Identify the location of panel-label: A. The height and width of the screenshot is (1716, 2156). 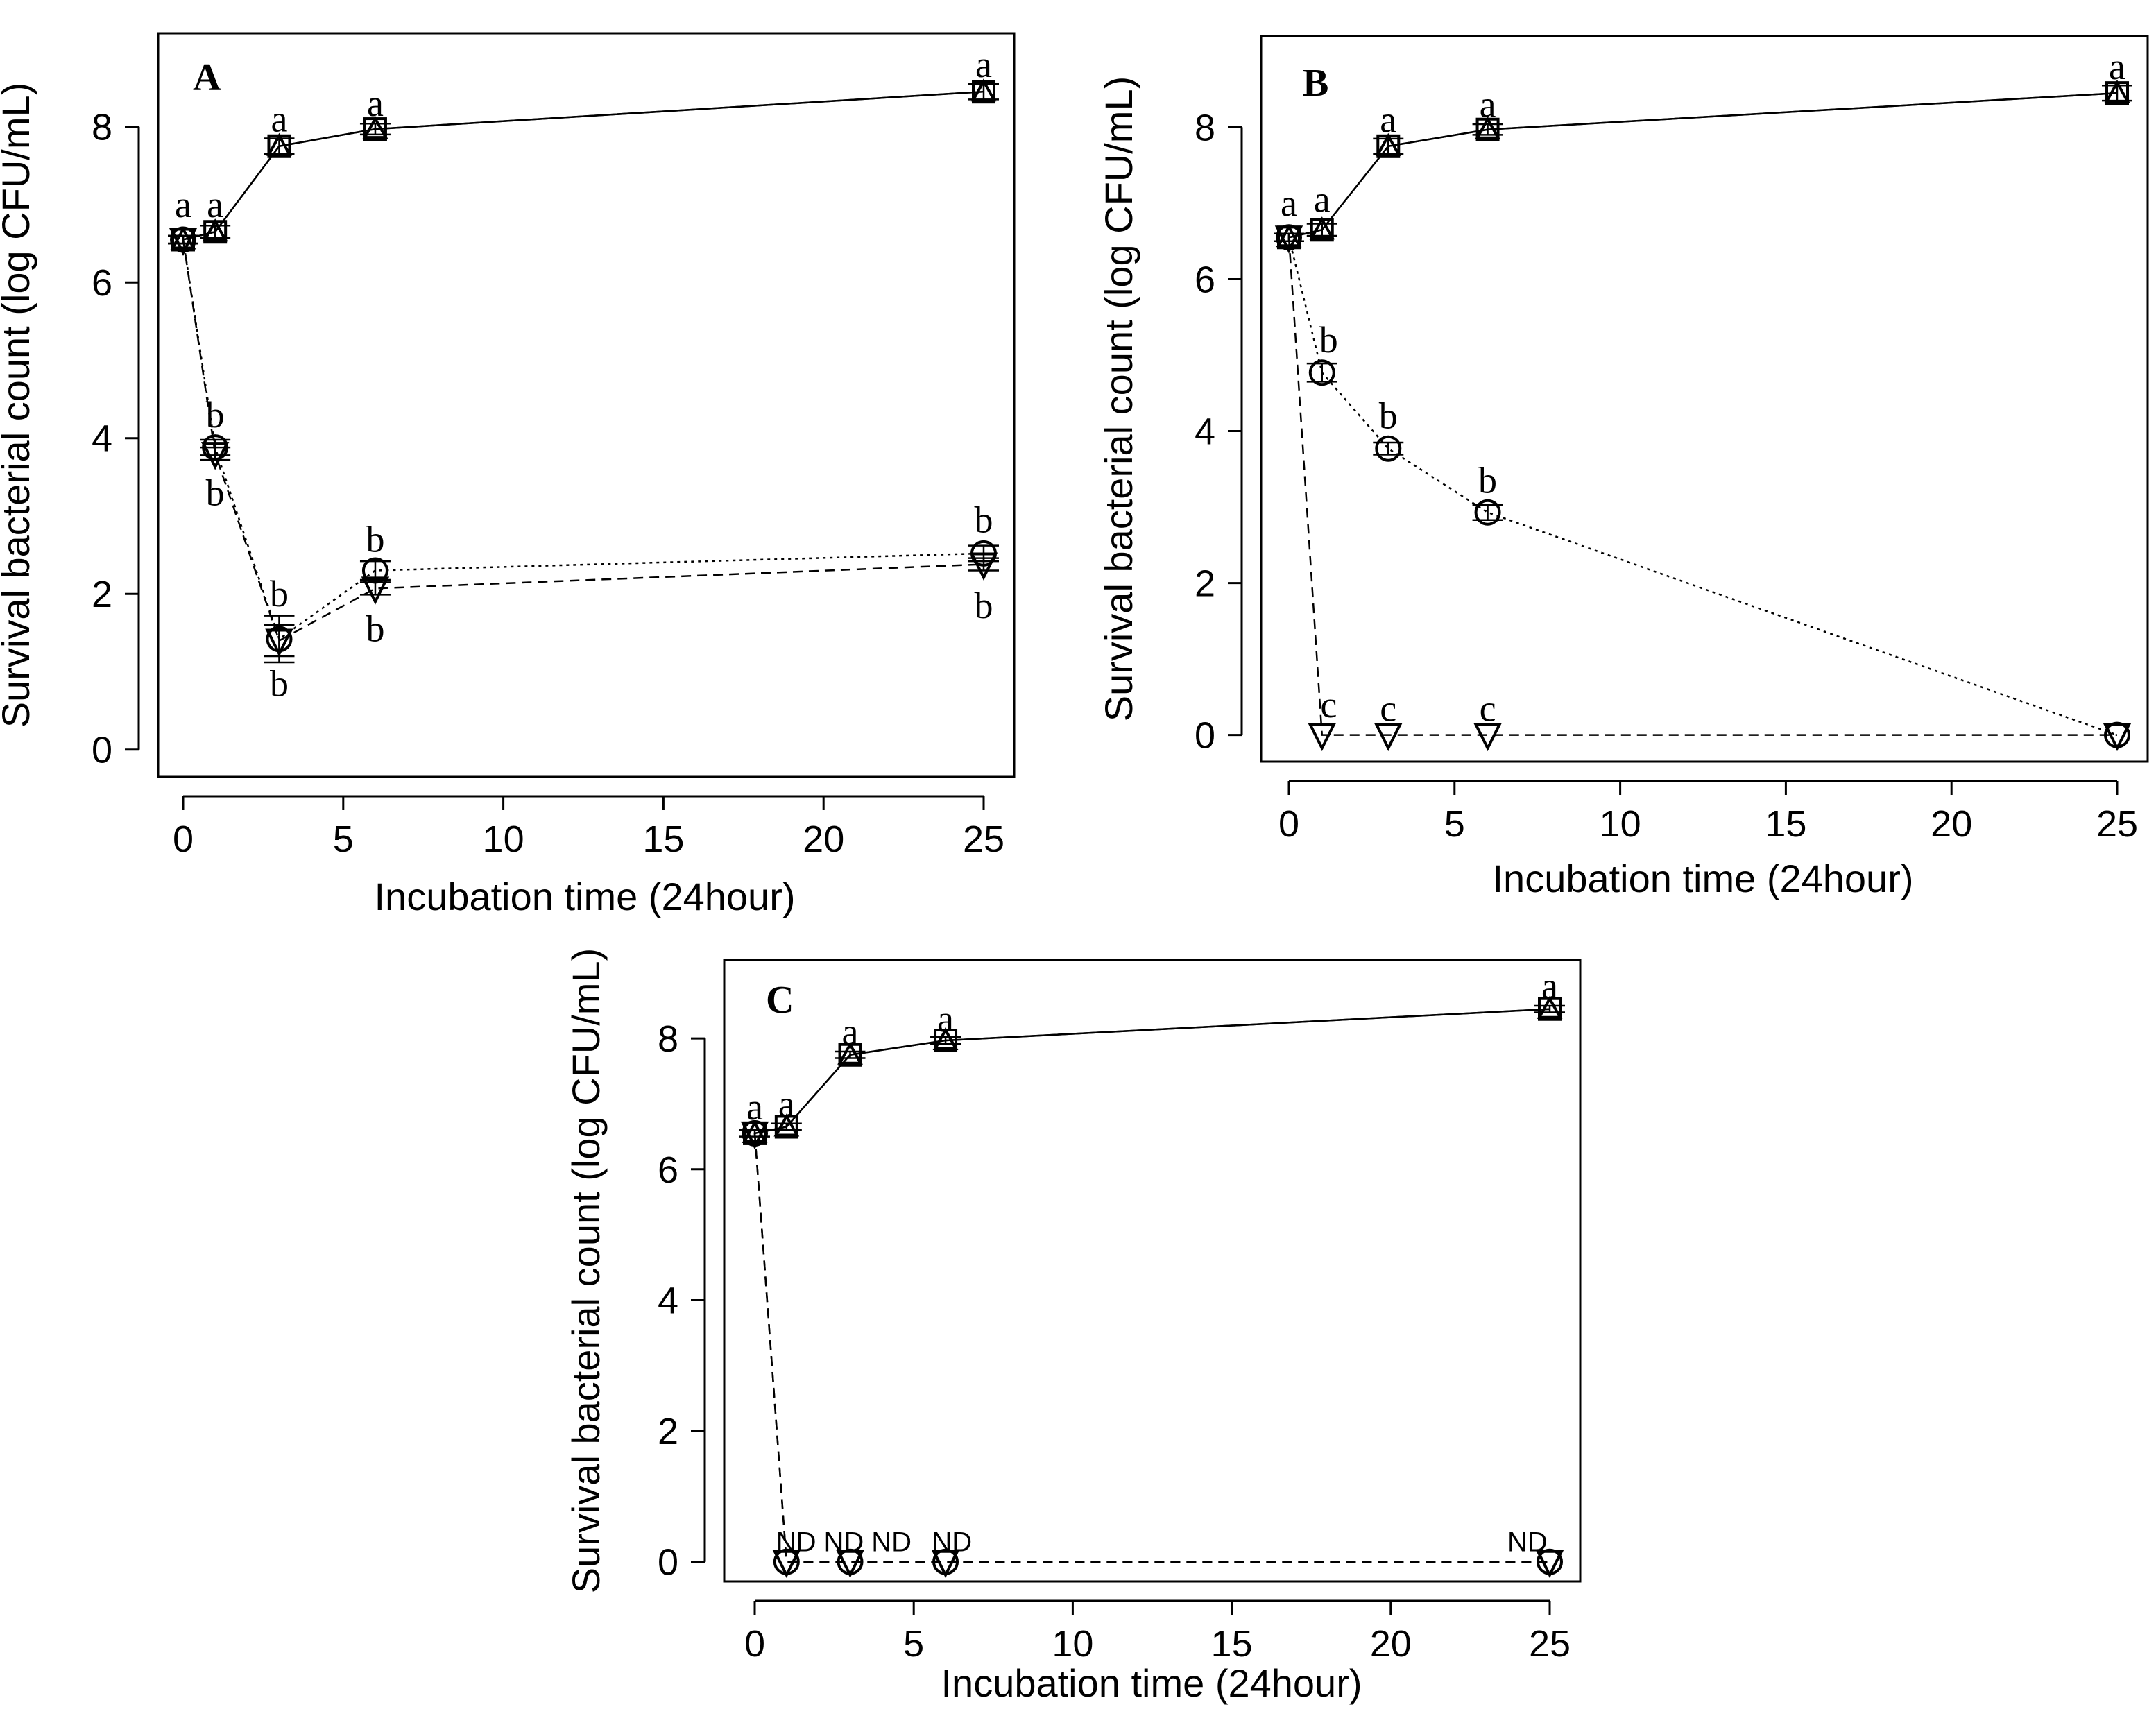
(207, 77).